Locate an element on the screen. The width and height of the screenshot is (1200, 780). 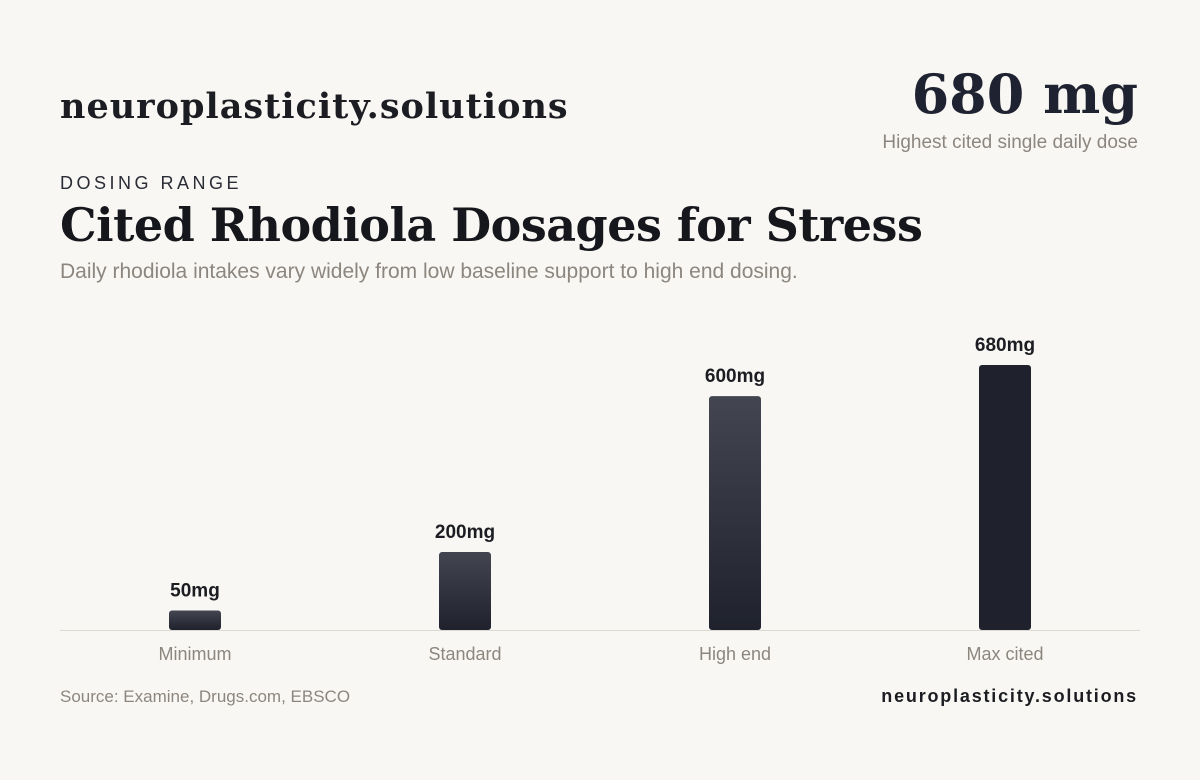
source-note: Source: Examine, Drugs.com, EBSCO is located at coordinates (205, 696).